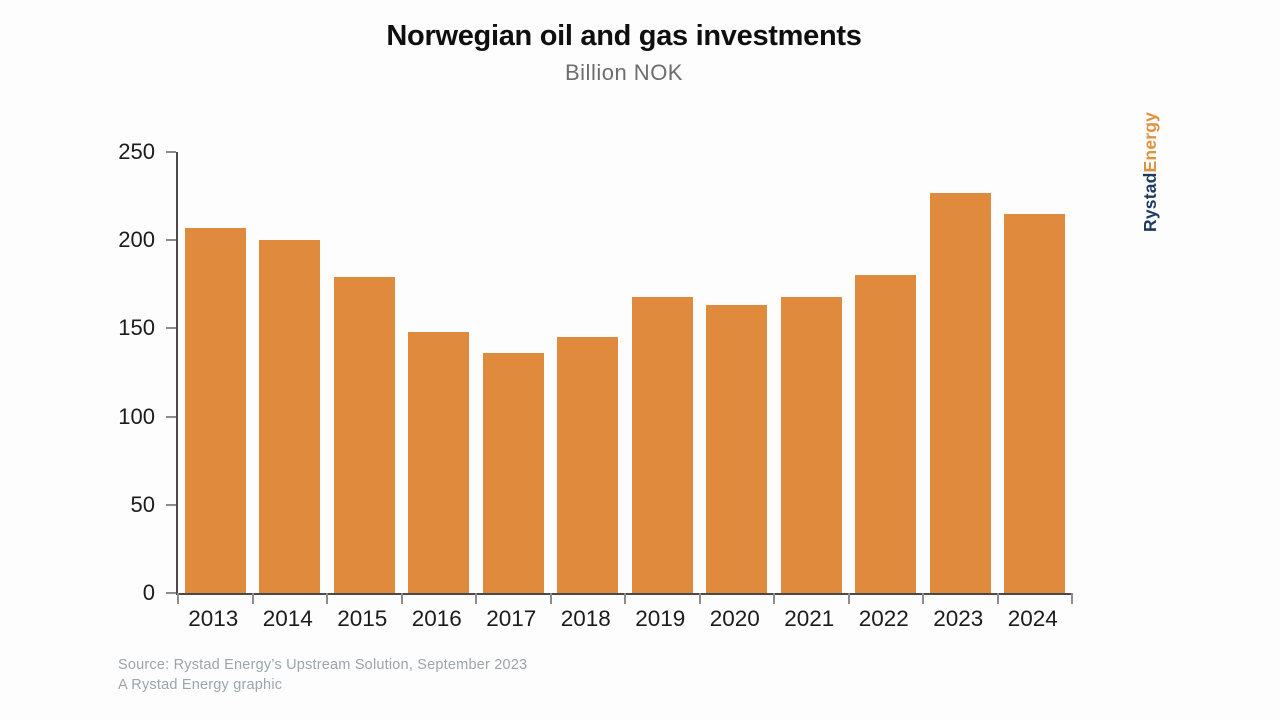 The image size is (1280, 720). Describe the element at coordinates (136, 328) in the screenshot. I see `y-tick-label: 150` at that location.